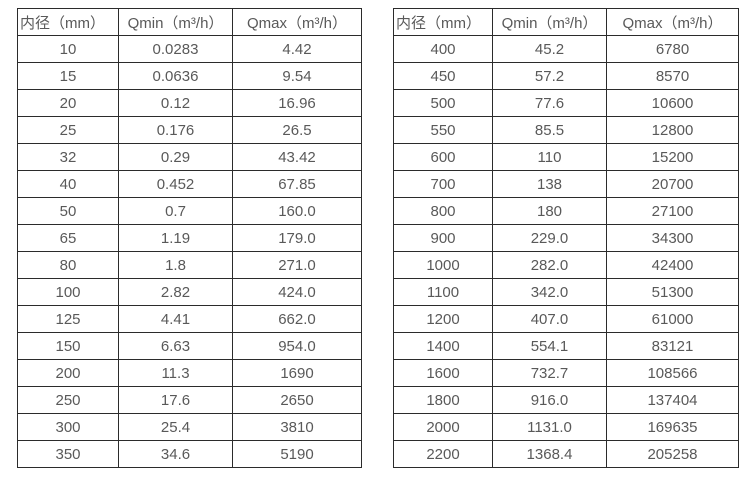  What do you see at coordinates (68, 319) in the screenshot?
I see `table-cell: 125` at bounding box center [68, 319].